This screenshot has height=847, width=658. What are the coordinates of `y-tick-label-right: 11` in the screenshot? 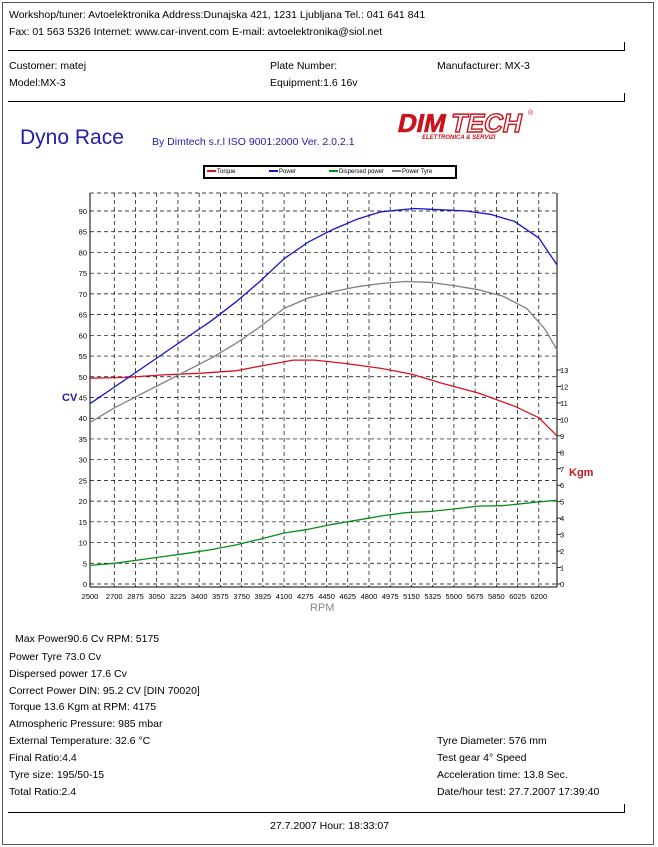 It's located at (564, 403).